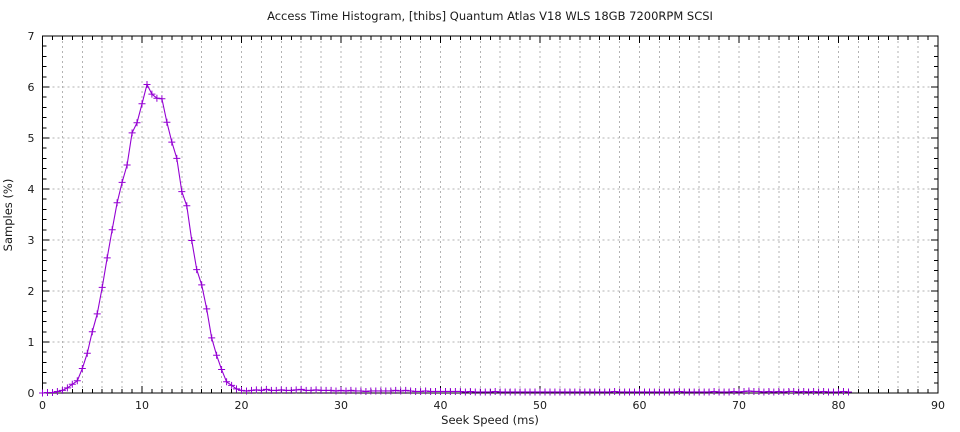 Image resolution: width=960 pixels, height=432 pixels. What do you see at coordinates (31, 138) in the screenshot?
I see `y-tick-label: 5` at bounding box center [31, 138].